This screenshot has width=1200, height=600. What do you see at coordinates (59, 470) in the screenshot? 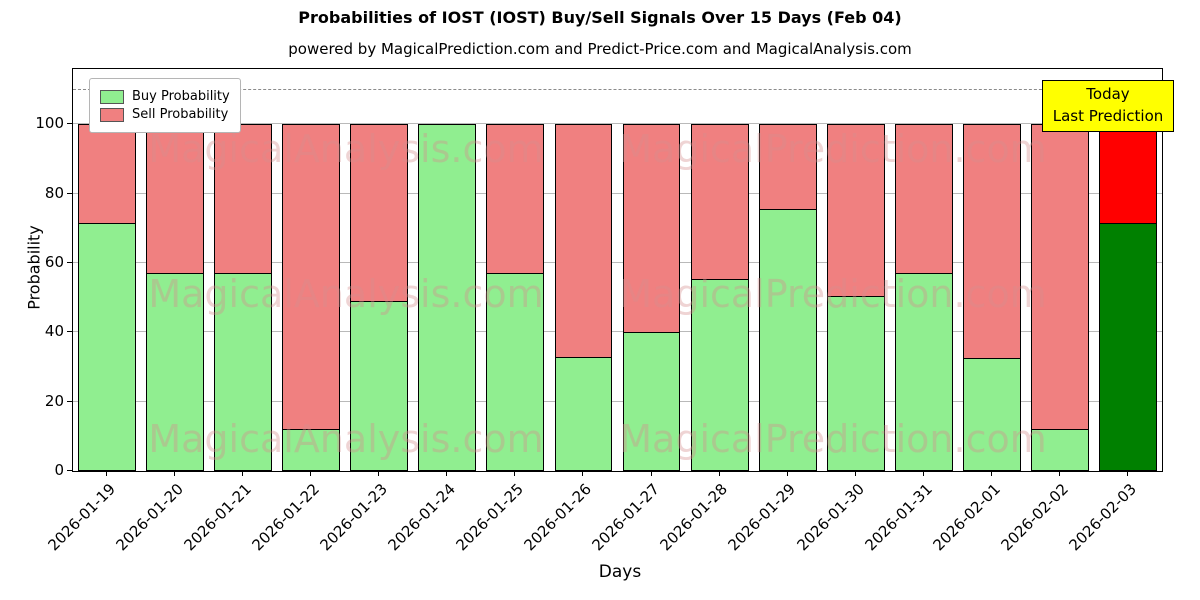
I see `y-tick-label: 0` at bounding box center [59, 470].